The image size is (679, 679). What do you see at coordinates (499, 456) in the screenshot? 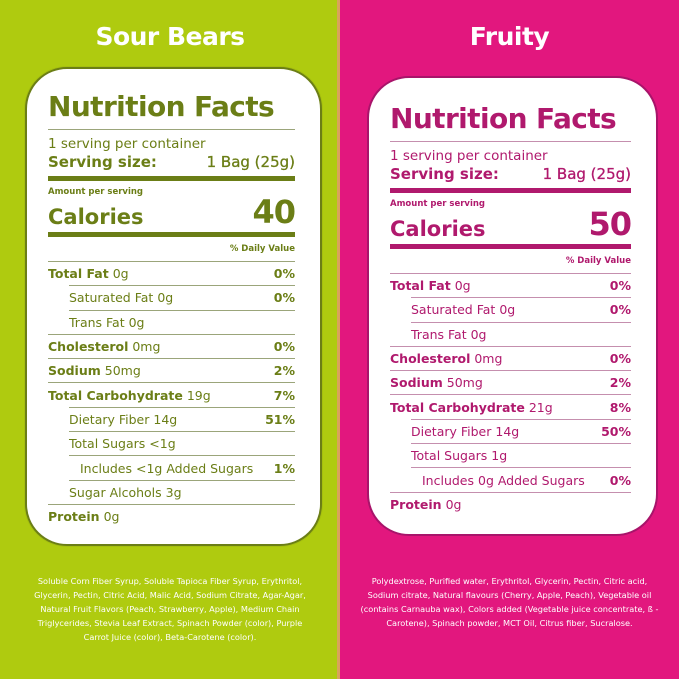
I see `nutrient-amount: 1g` at bounding box center [499, 456].